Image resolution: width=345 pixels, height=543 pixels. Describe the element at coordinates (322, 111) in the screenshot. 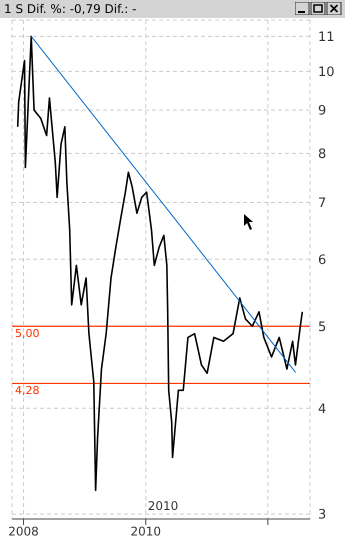

I see `y-tick-label: 9` at that location.